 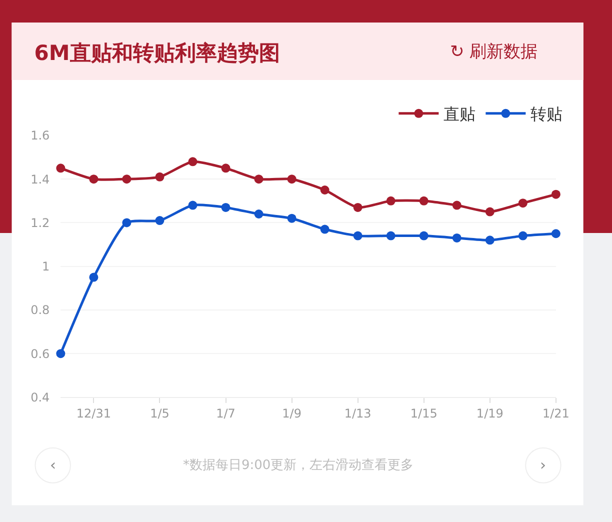 I want to click on x-tick-label: 12/31, so click(x=93, y=413).